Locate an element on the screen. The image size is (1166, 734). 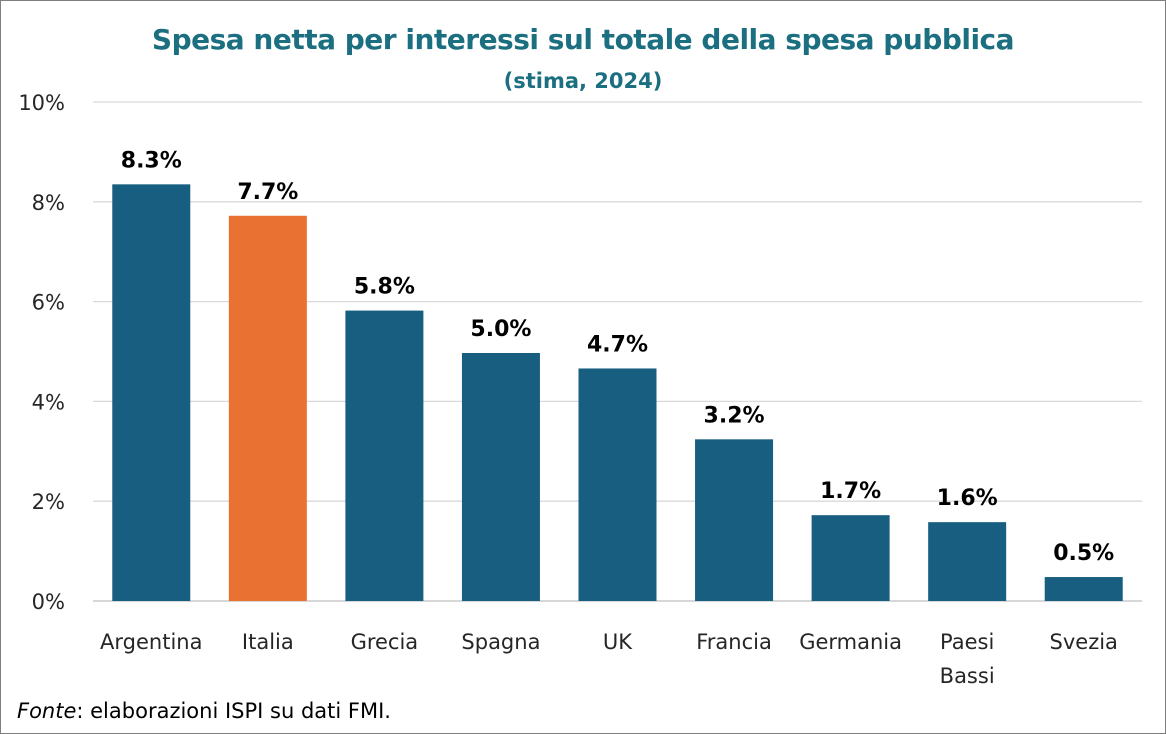
source-label: Fonte is located at coordinates (47, 711).